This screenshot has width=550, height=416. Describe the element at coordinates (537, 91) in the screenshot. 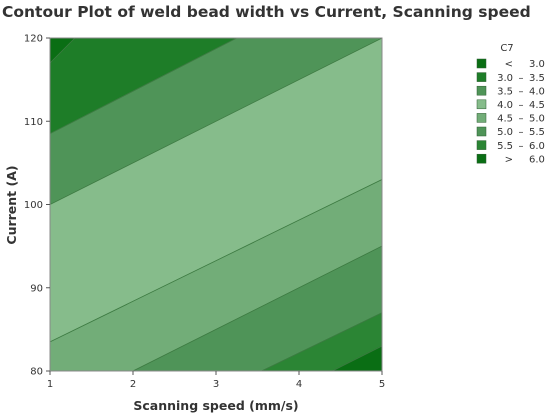

I see `legend-label-high: 4.0` at that location.